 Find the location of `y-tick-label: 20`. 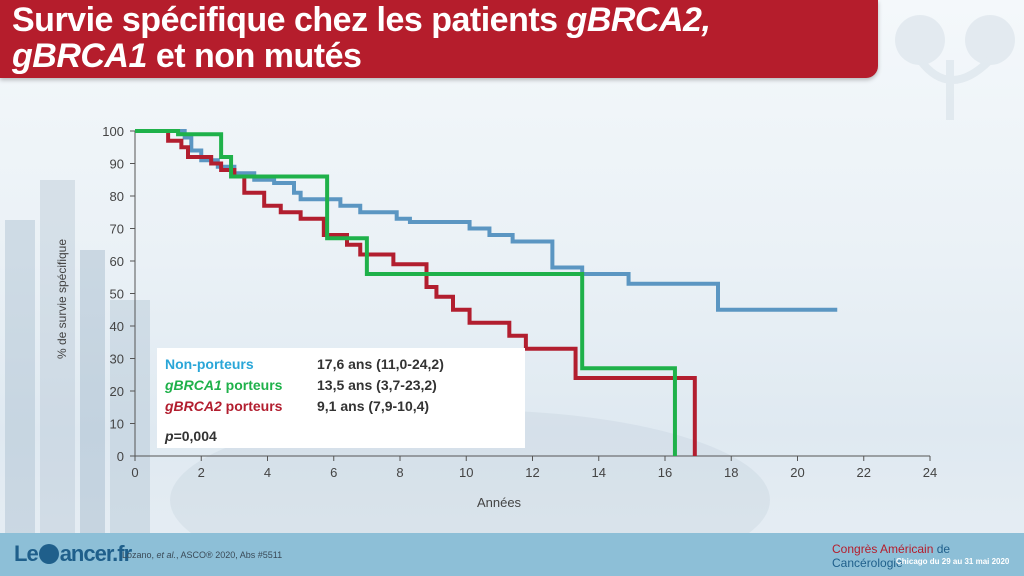

y-tick-label: 20 is located at coordinates (117, 391).